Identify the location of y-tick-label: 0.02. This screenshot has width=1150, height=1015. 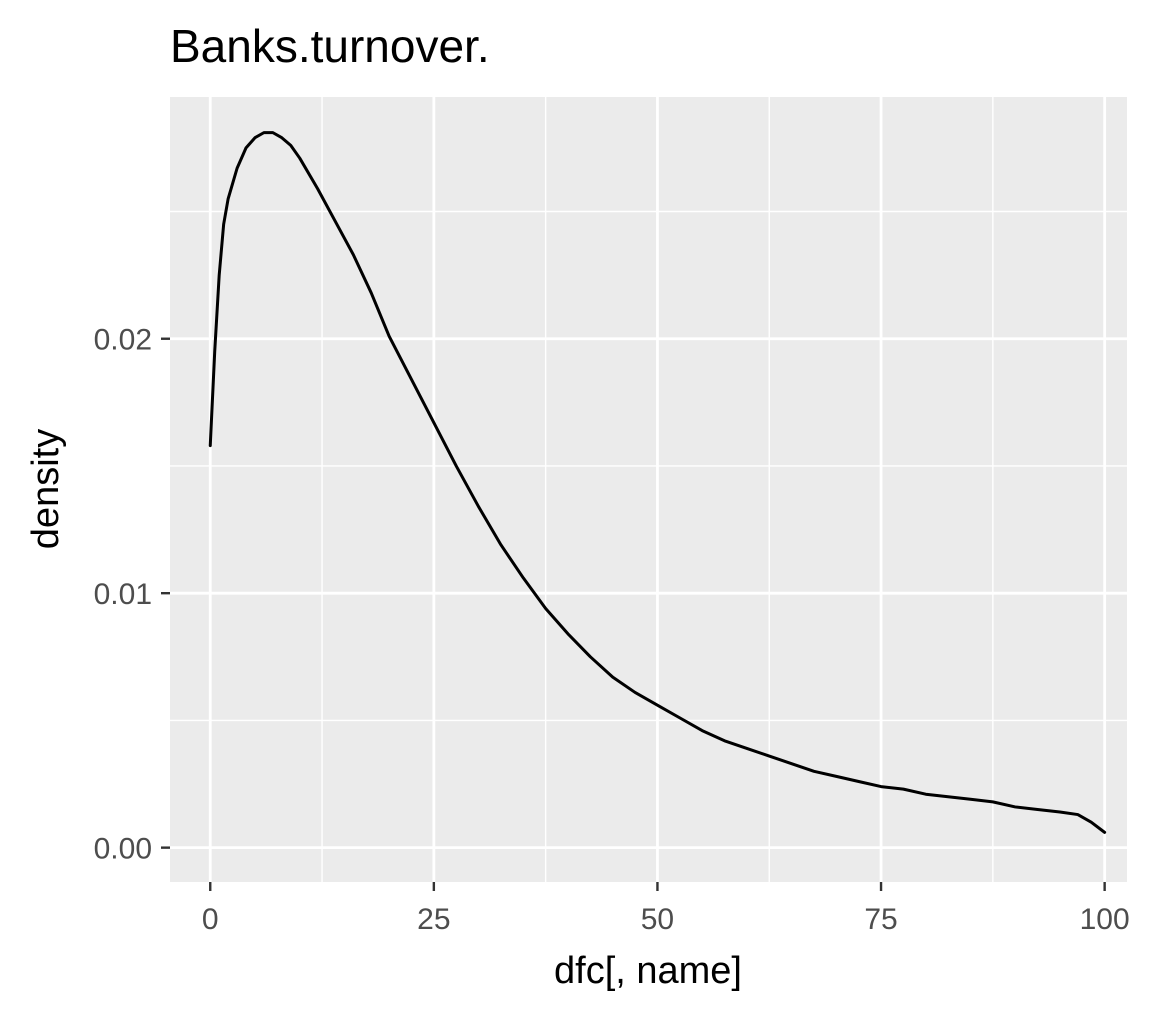
(123, 340).